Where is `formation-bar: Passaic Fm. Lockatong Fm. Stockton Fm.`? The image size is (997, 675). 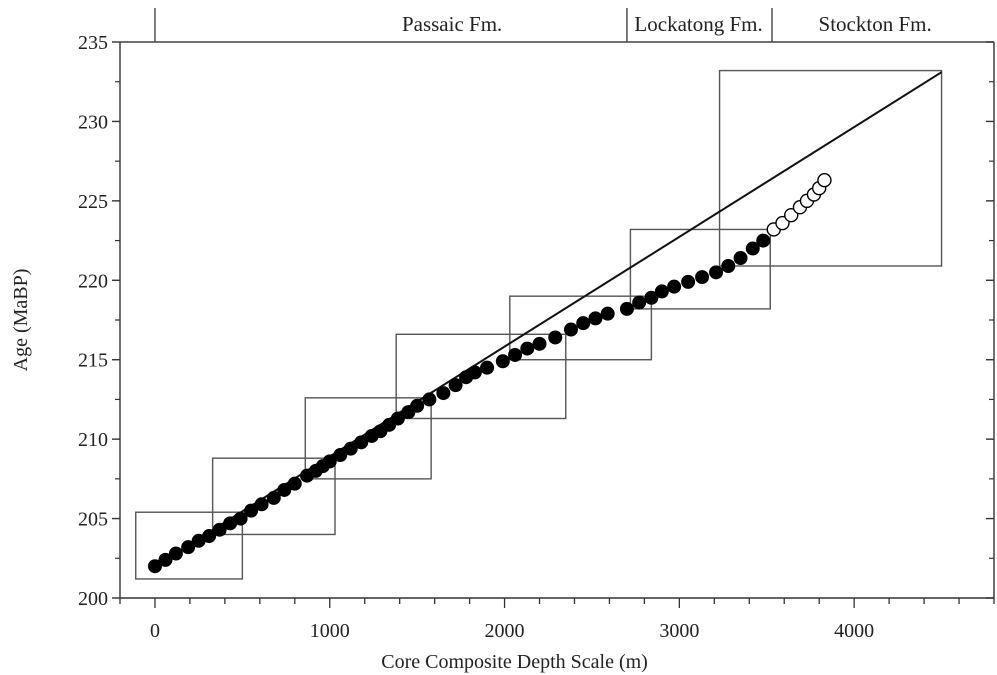 formation-bar: Passaic Fm. Lockatong Fm. Stockton Fm. is located at coordinates (557, 25).